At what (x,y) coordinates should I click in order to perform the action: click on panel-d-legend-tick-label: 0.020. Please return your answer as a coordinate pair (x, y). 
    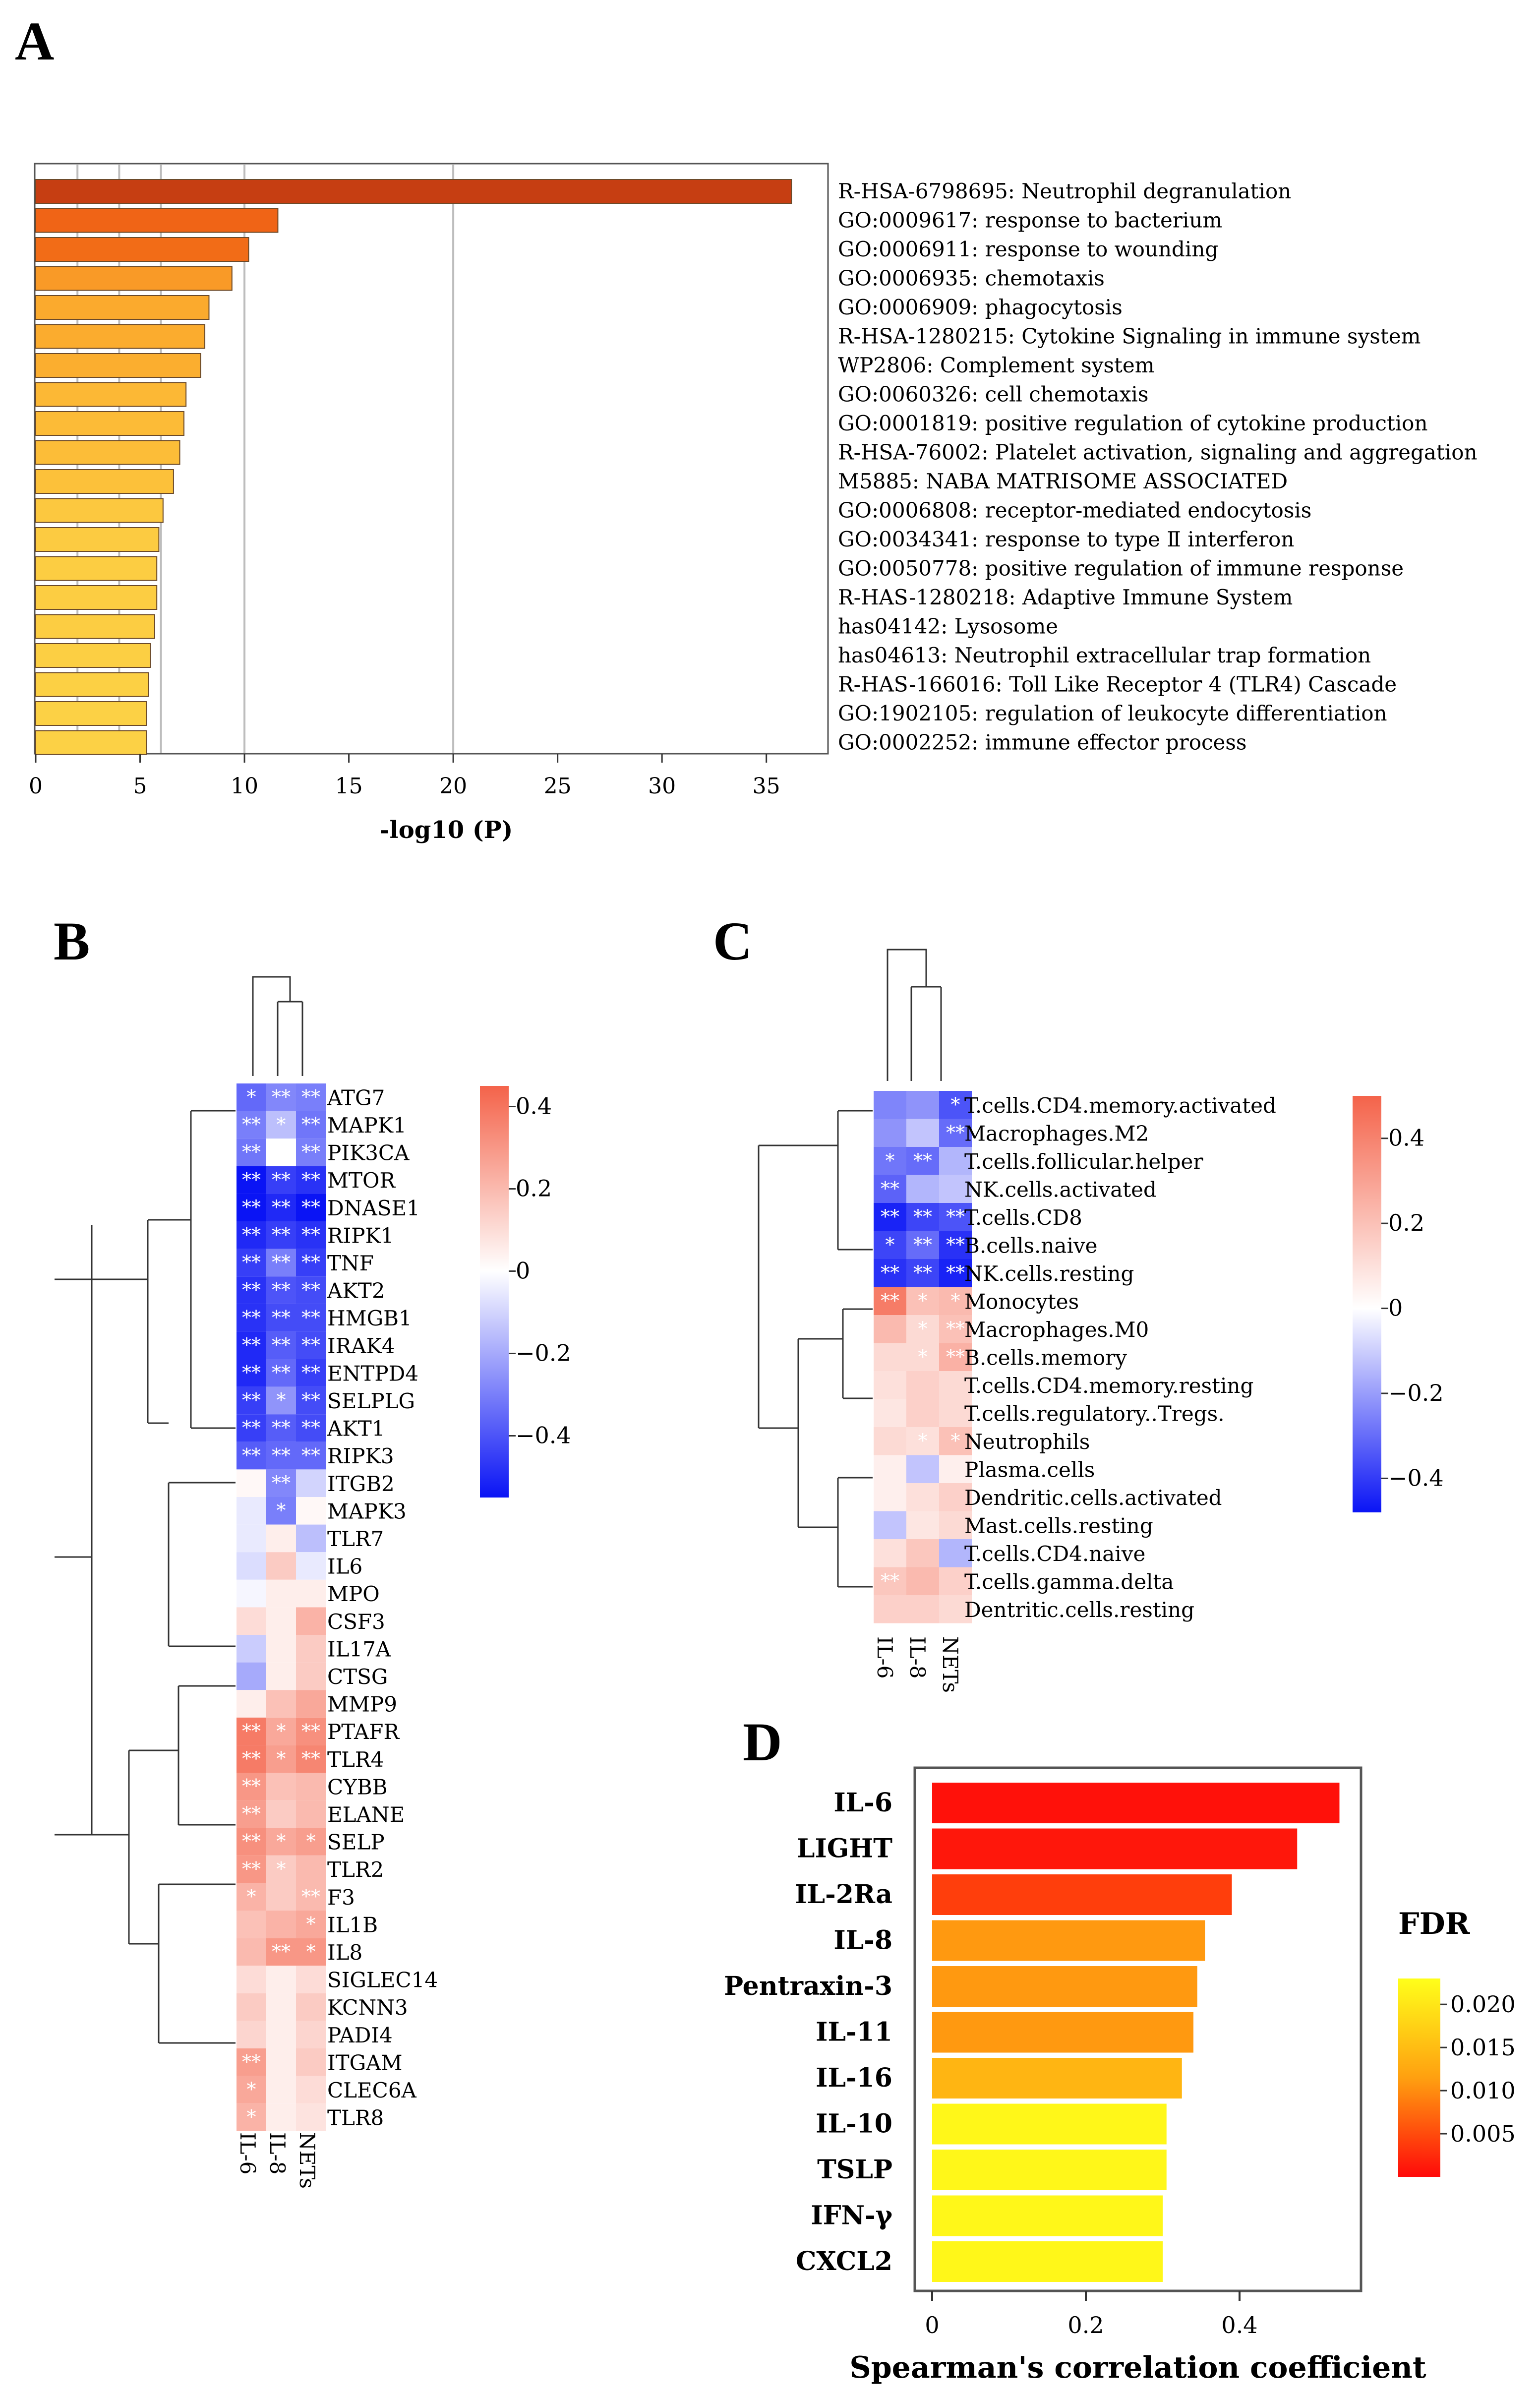
    Looking at the image, I should click on (1483, 2004).